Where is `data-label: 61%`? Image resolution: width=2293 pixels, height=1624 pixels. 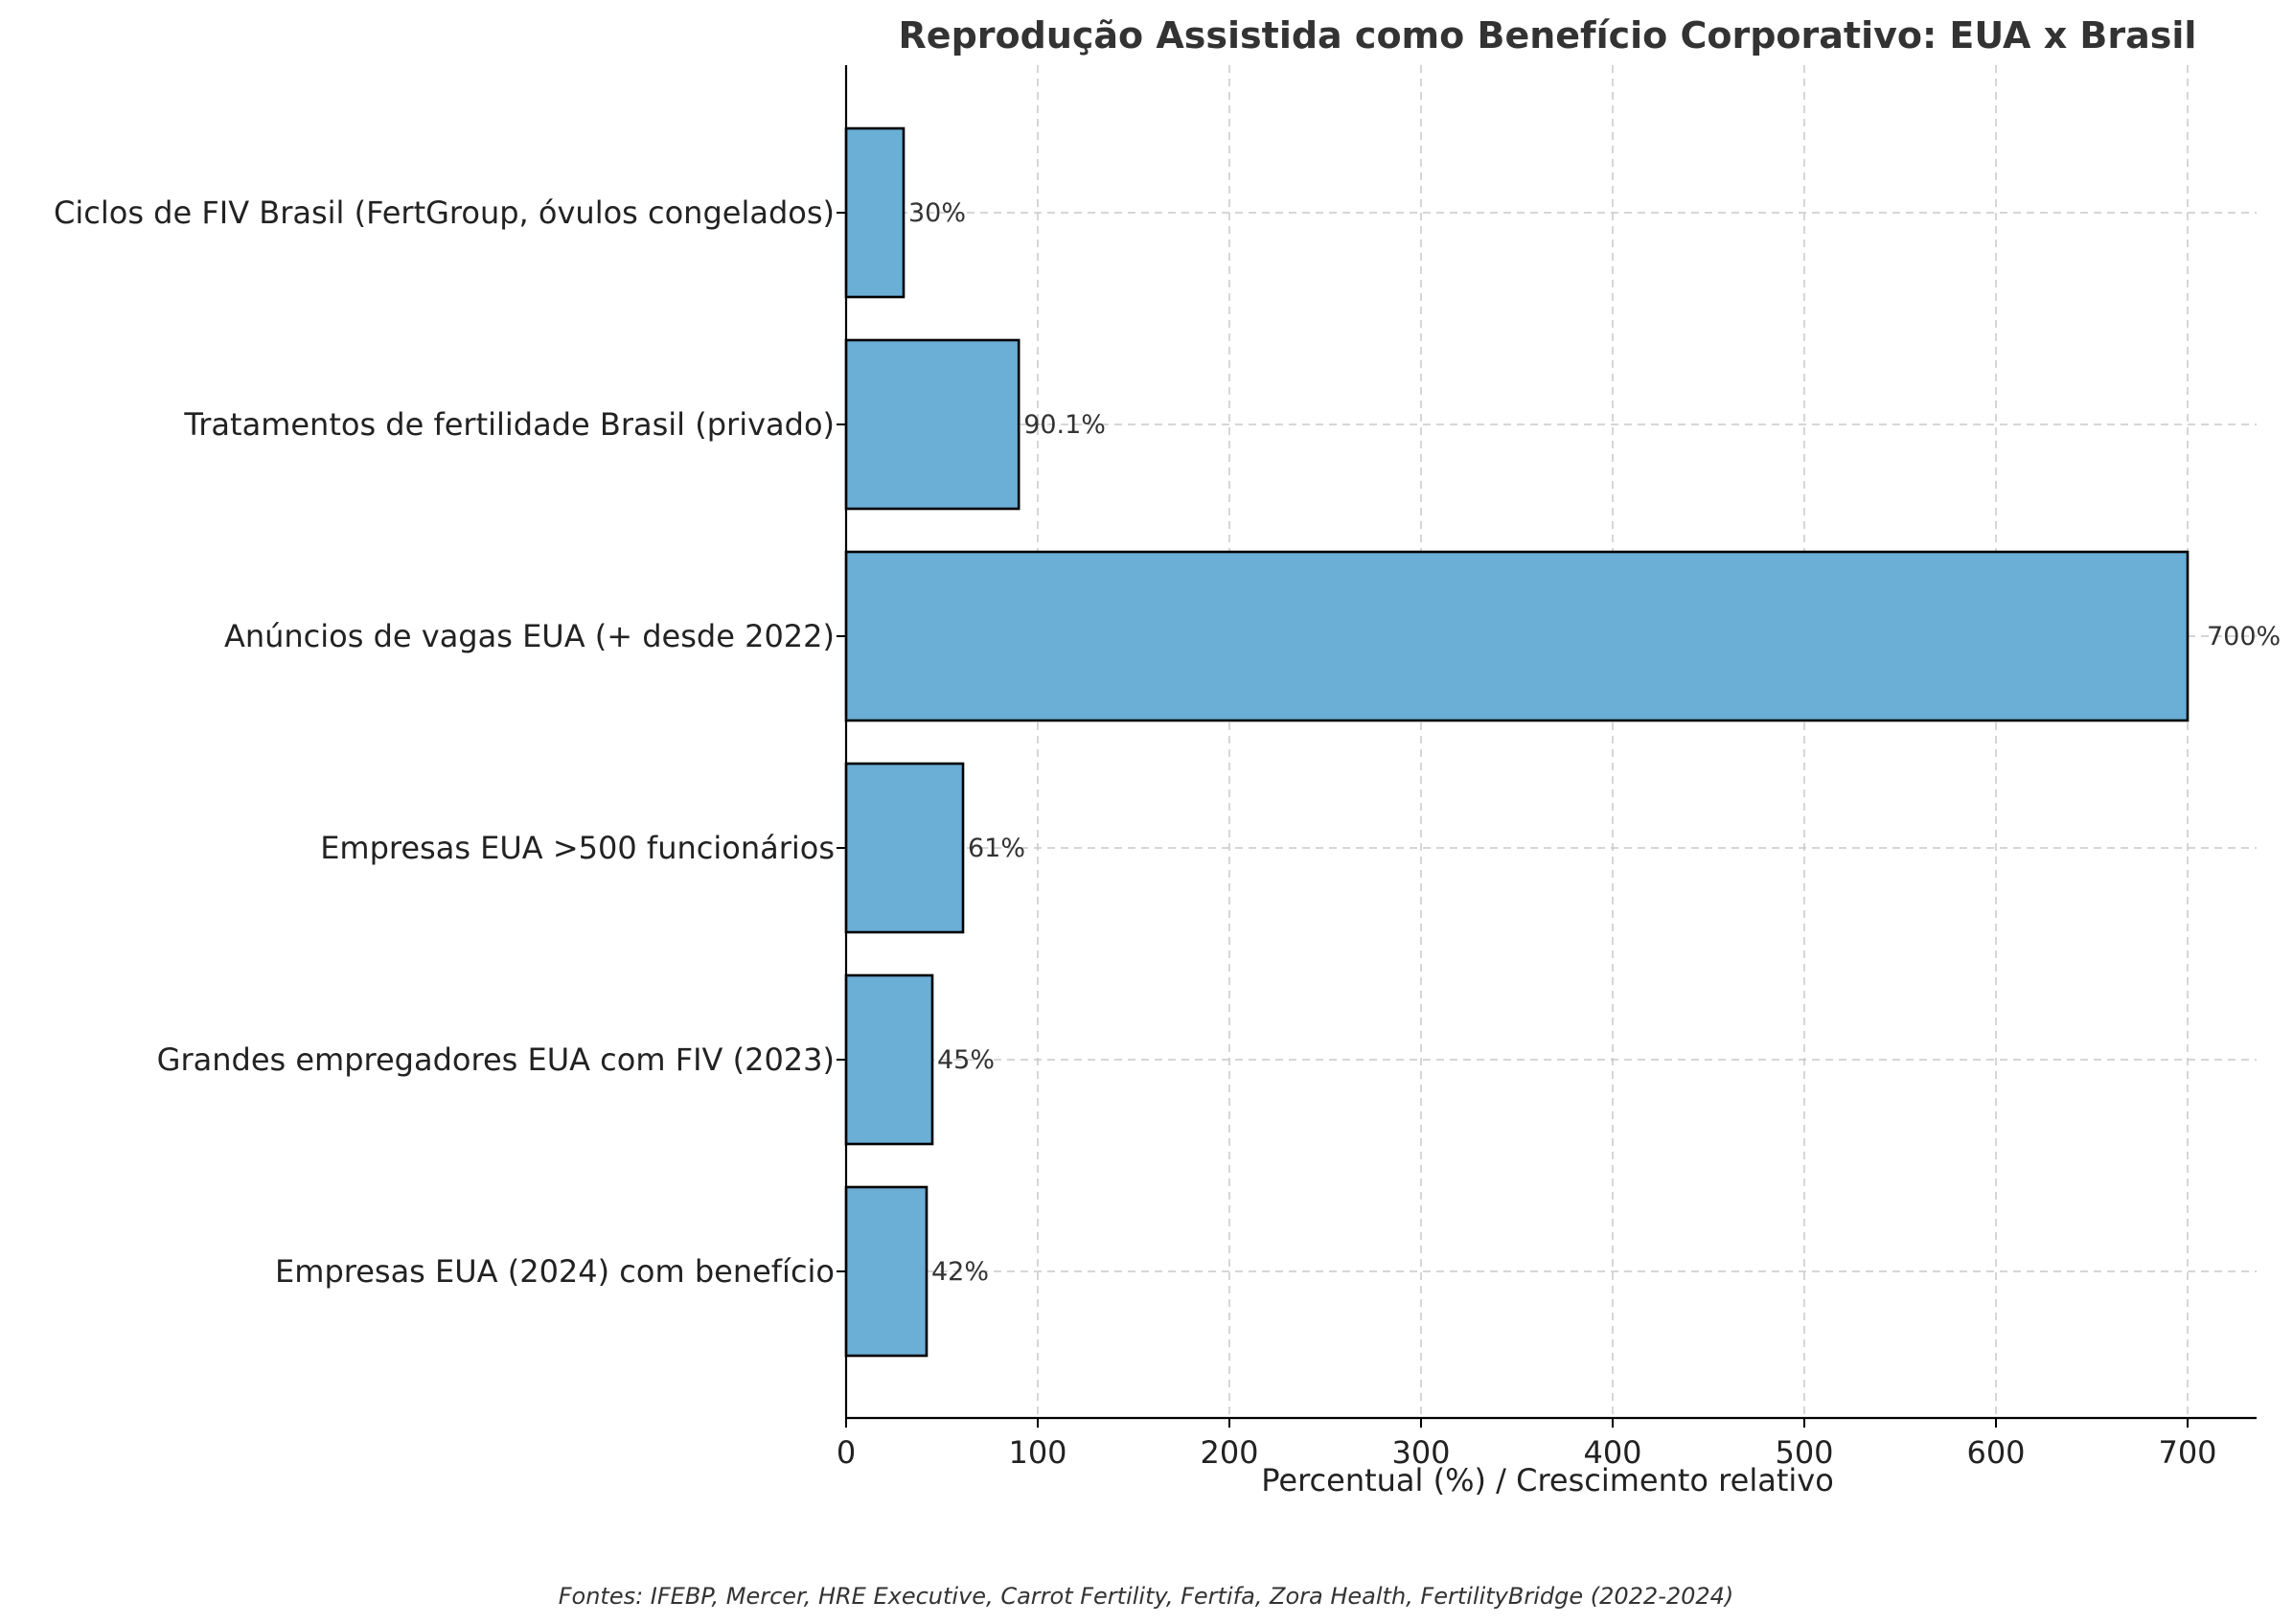
data-label: 61% is located at coordinates (997, 849).